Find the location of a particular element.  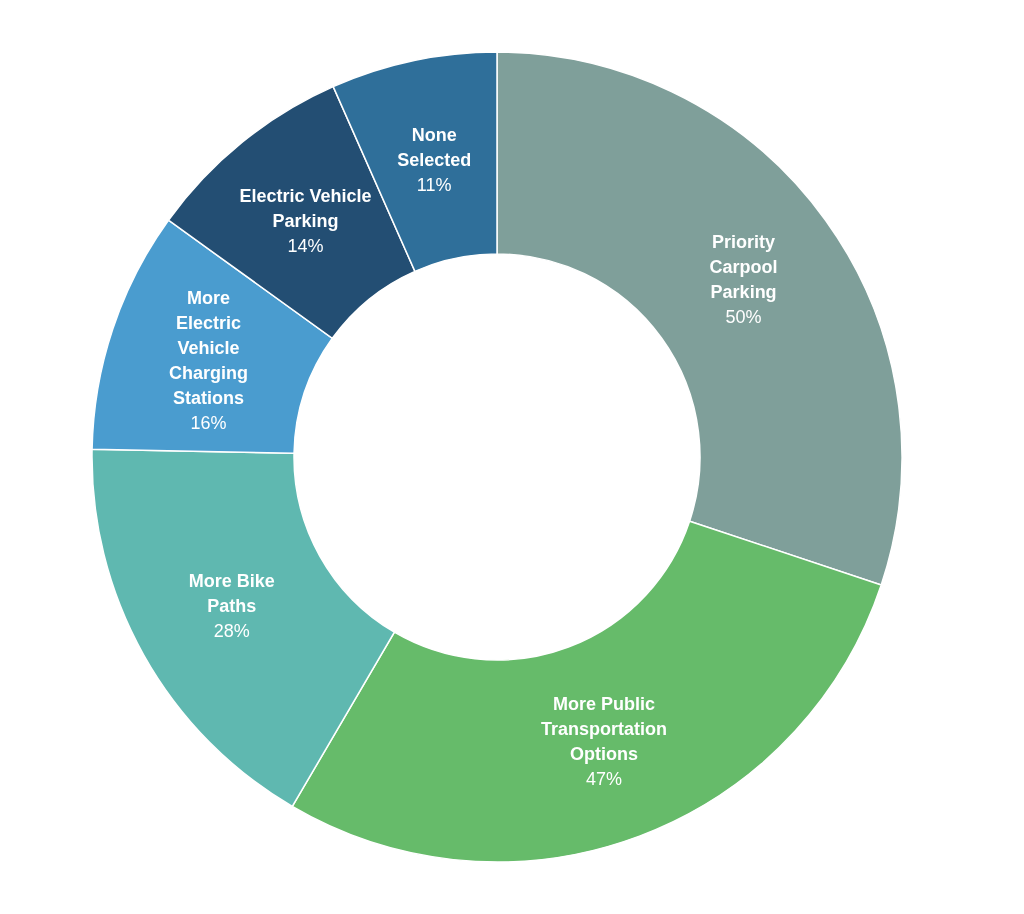

data-label: 47% is located at coordinates (603, 779).